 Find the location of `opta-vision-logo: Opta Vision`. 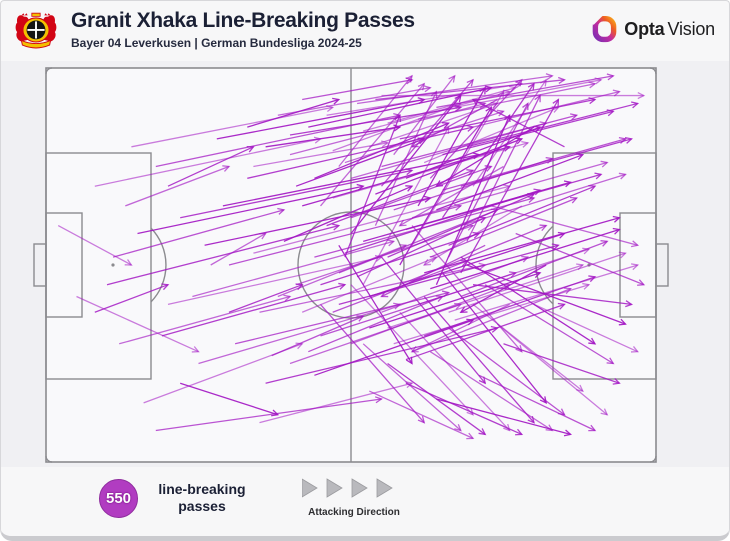

opta-vision-logo: Opta Vision is located at coordinates (653, 25).